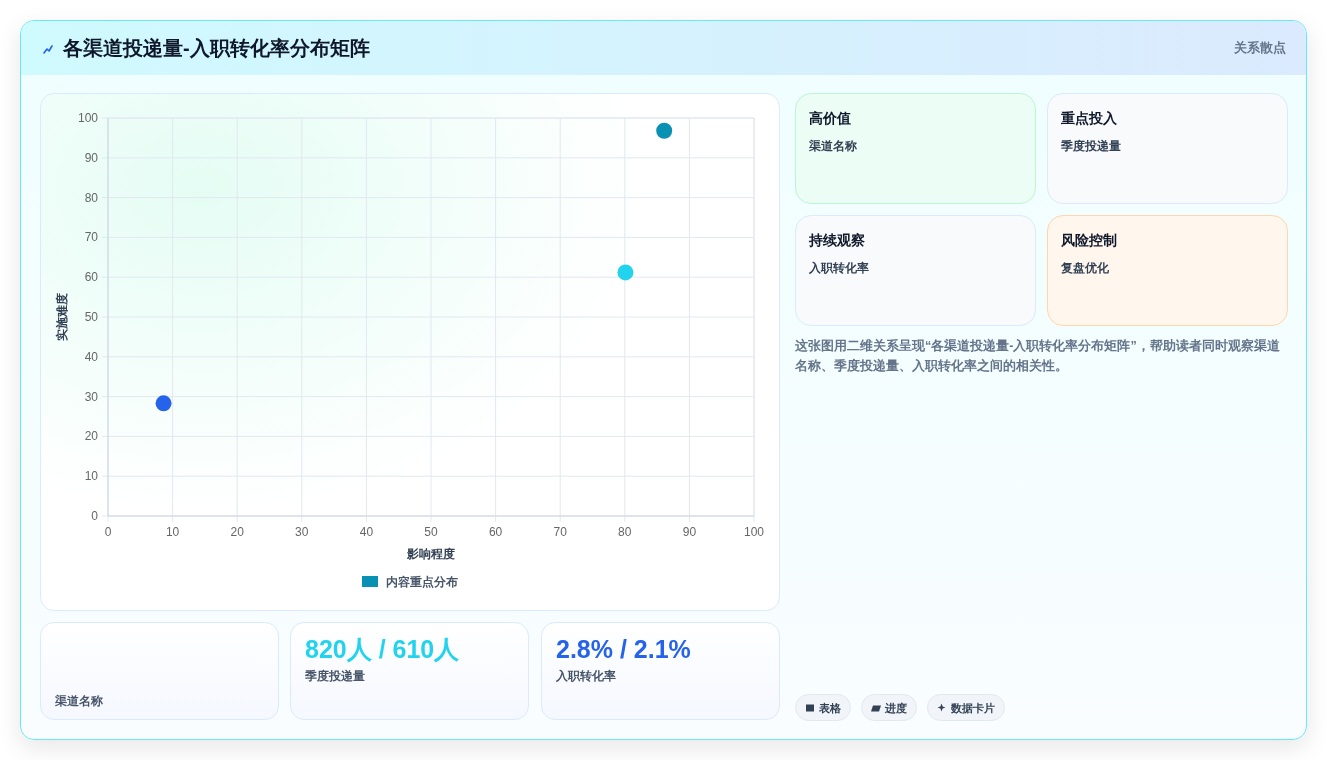 This screenshot has height=760, width=1327. What do you see at coordinates (382, 649) in the screenshot?
I see `text: 820人 / 610人` at bounding box center [382, 649].